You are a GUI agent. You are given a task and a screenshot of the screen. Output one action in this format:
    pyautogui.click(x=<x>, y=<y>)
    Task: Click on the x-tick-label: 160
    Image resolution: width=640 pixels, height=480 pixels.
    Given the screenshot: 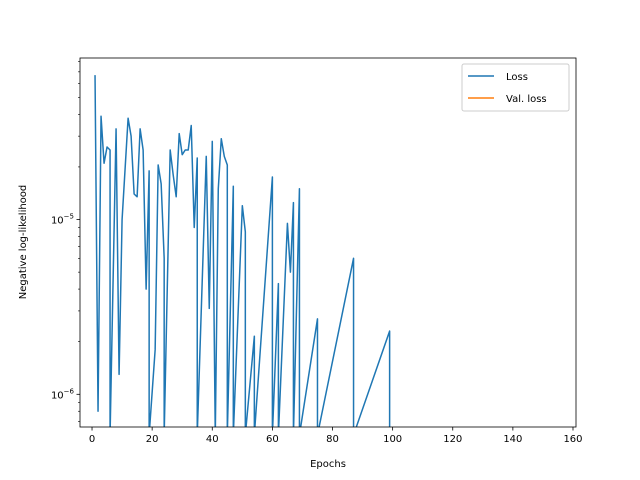 What is the action you would take?
    pyautogui.click(x=572, y=439)
    